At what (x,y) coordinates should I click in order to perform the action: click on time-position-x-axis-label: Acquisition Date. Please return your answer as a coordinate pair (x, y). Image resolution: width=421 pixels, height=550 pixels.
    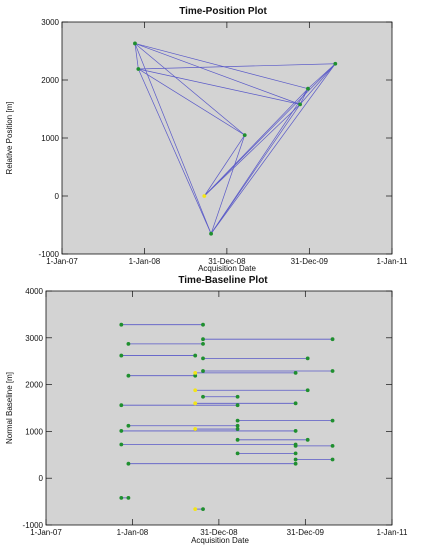
    Looking at the image, I should click on (227, 268).